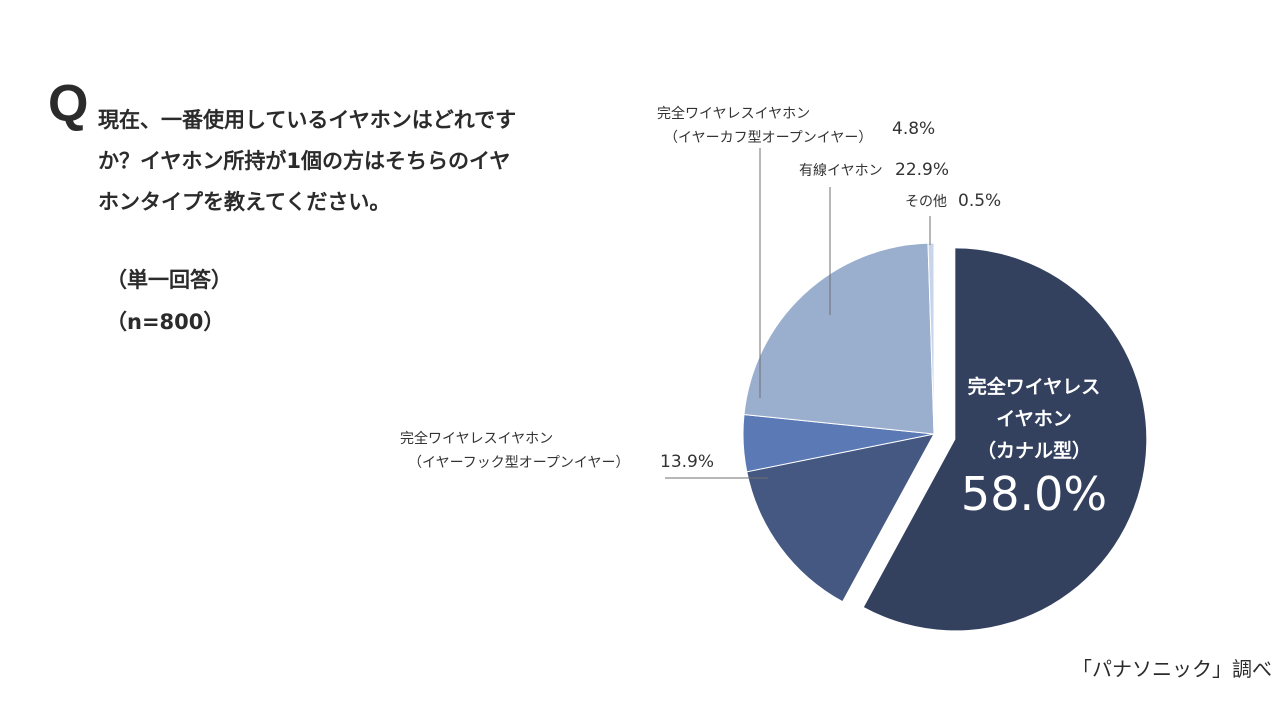 This screenshot has width=1280, height=720. Describe the element at coordinates (979, 201) in the screenshot. I see `slice-value-4: 0.5%` at that location.